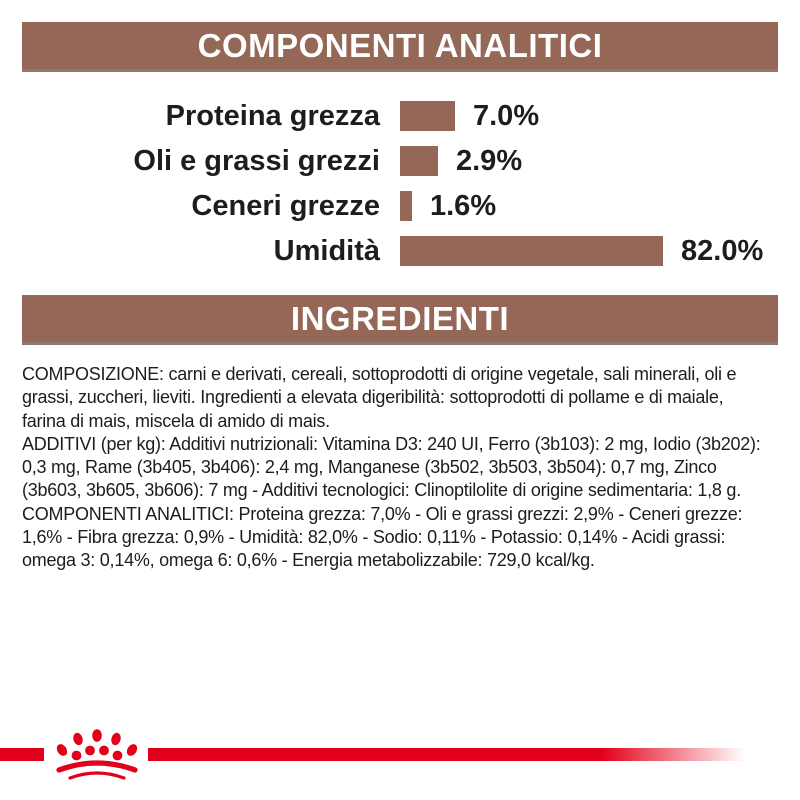 The width and height of the screenshot is (800, 800). Describe the element at coordinates (463, 205) in the screenshot. I see `chart-value-label: 1.6%` at that location.